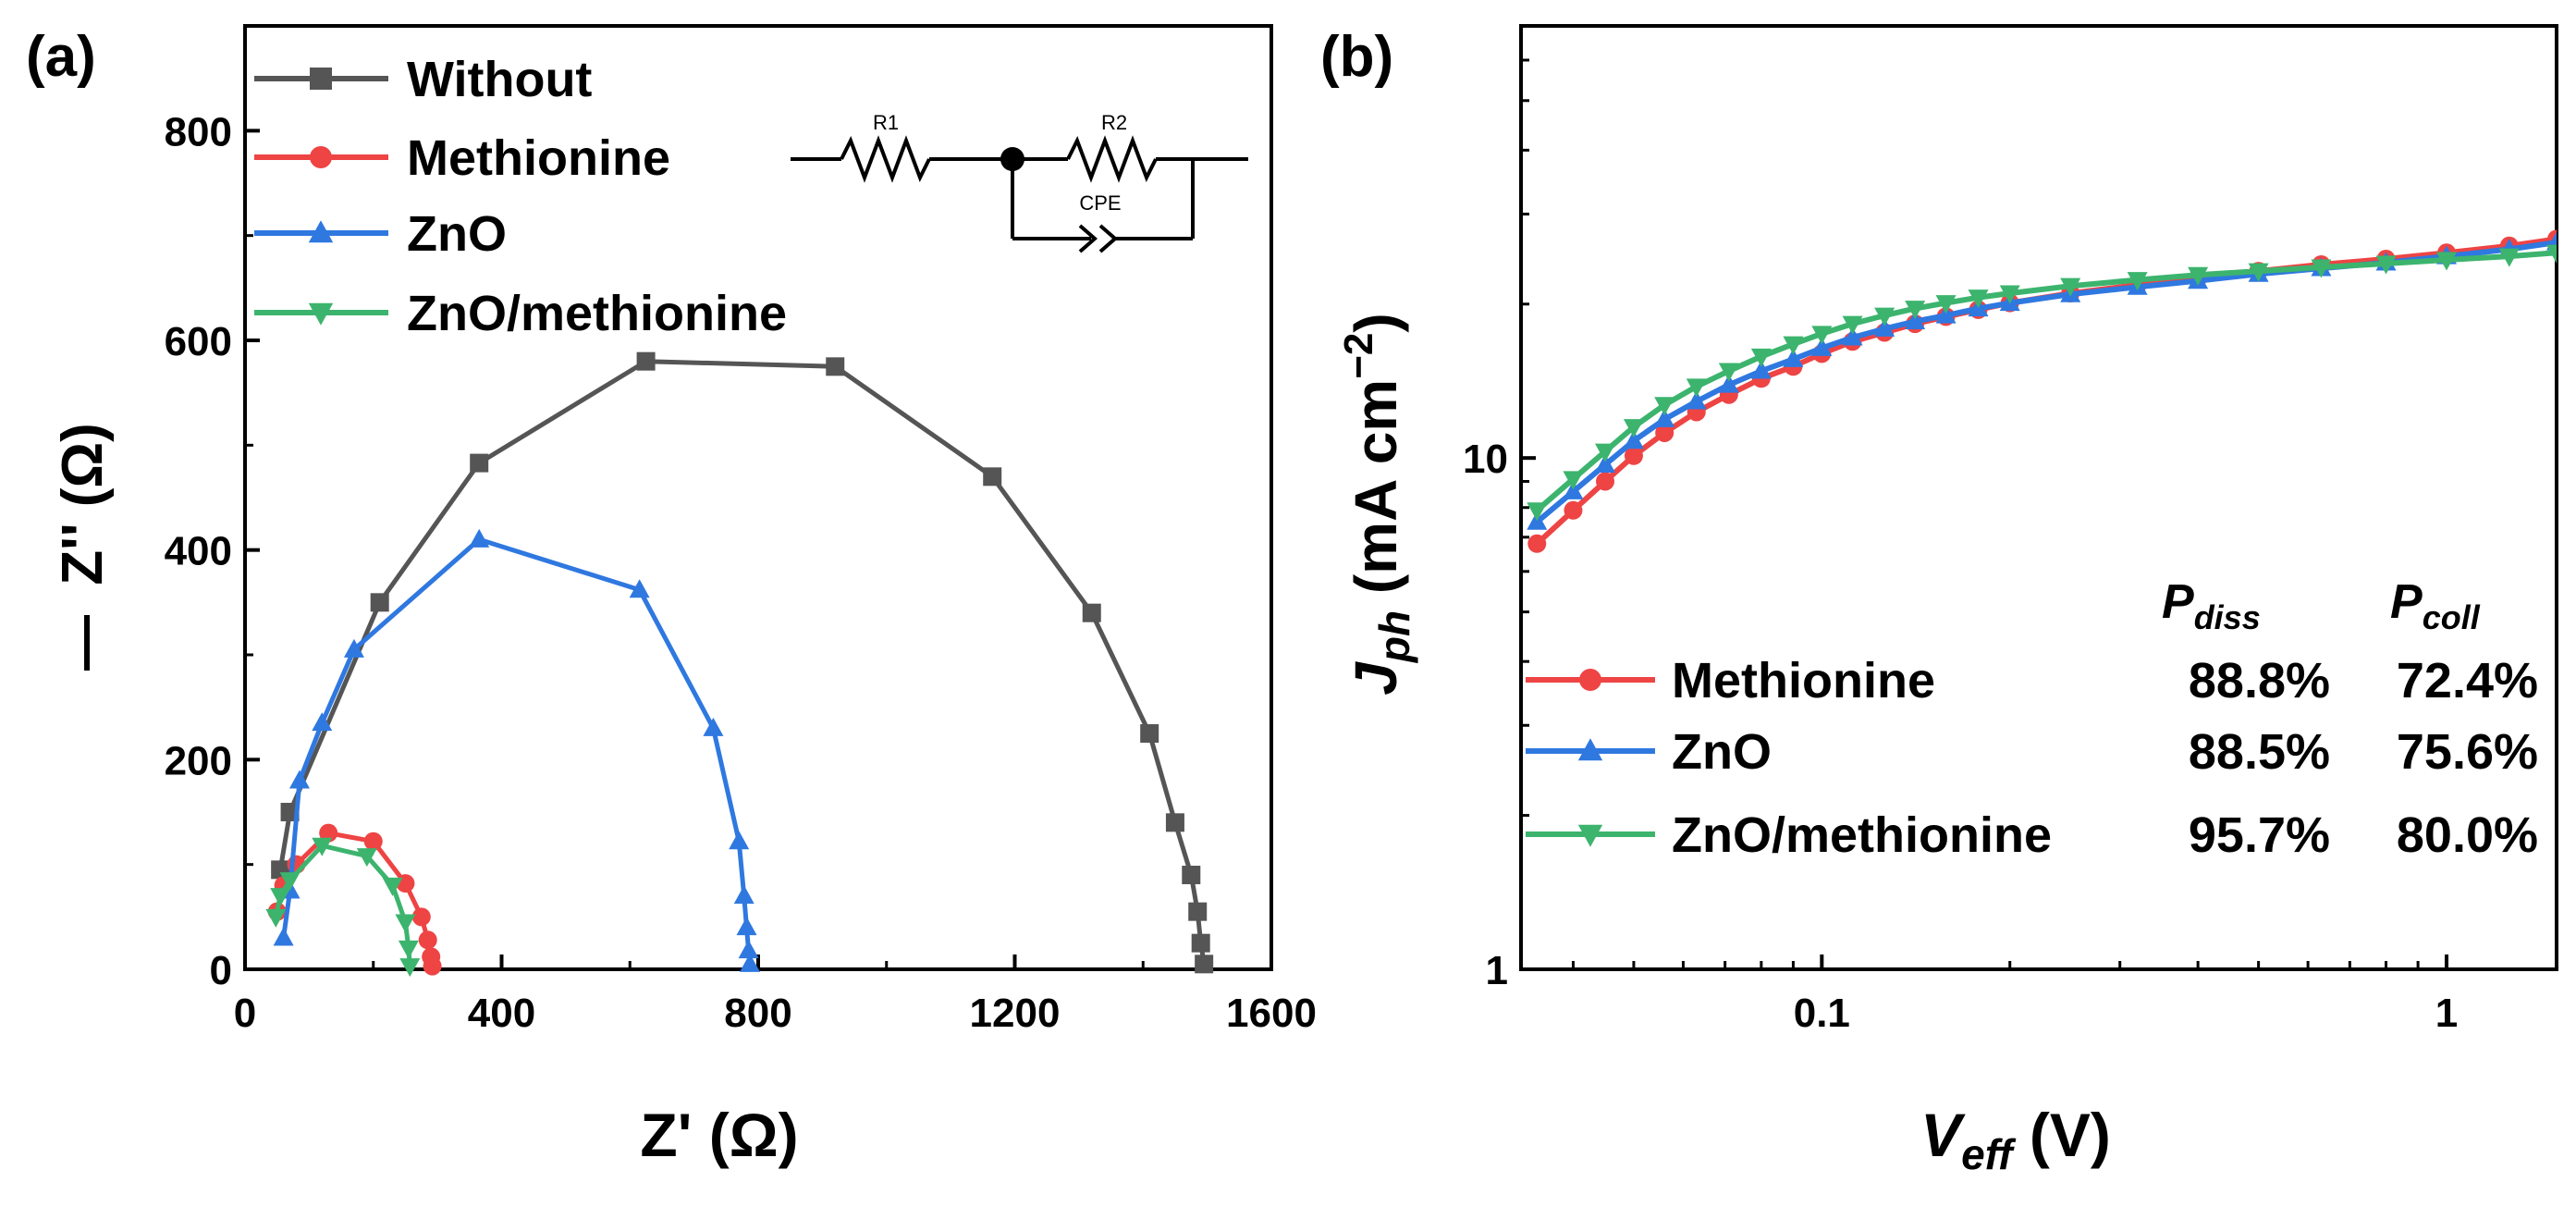 The width and height of the screenshot is (2576, 1207). I want to click on x-tick-label-b-1: 1, so click(2447, 1013).